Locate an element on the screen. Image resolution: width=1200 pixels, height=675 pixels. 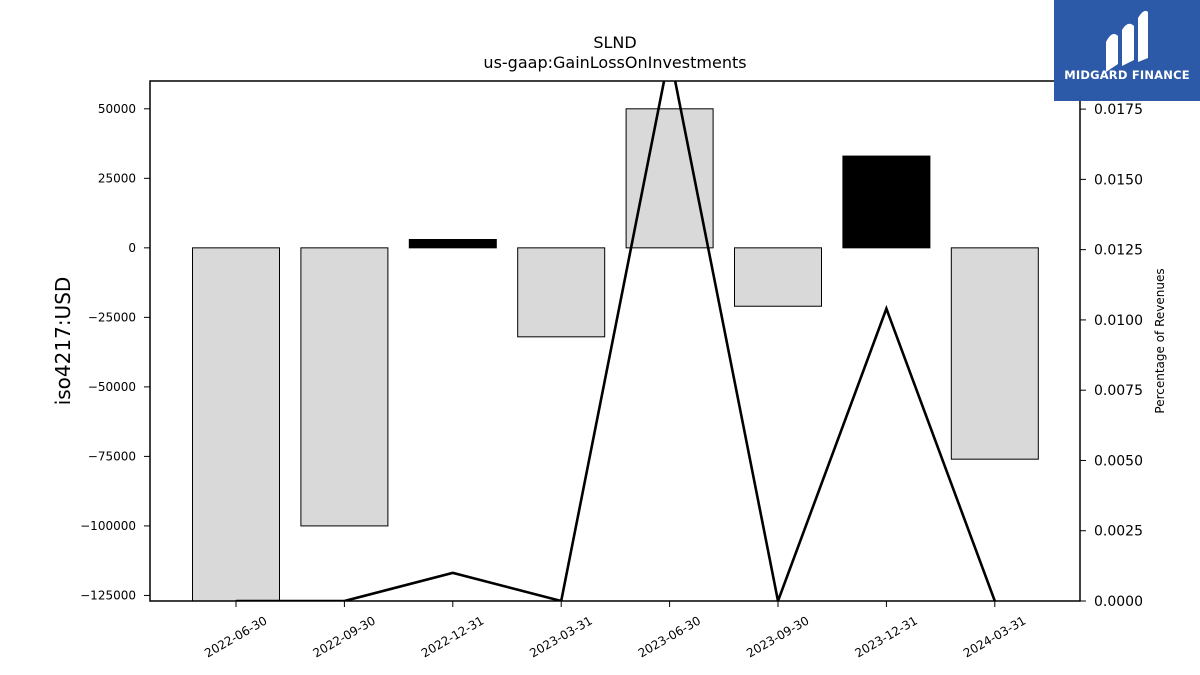
y2-tick-label: 0.0175 is located at coordinates (1118, 110).